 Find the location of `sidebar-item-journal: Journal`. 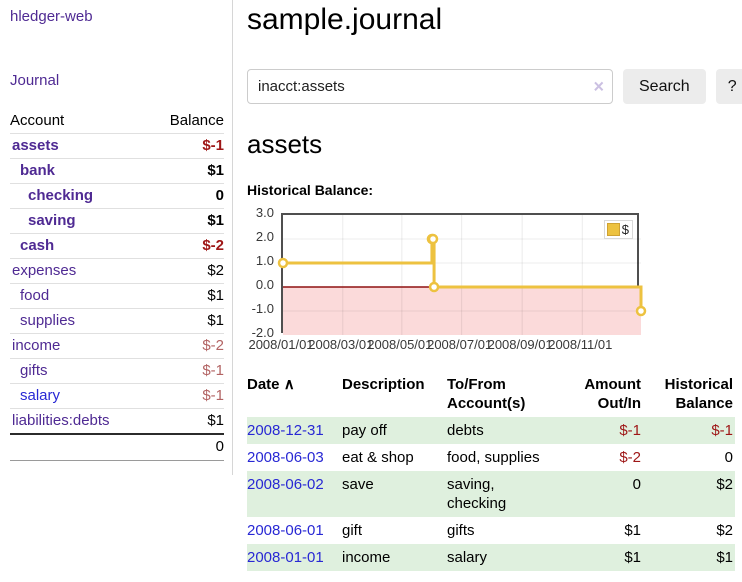

sidebar-item-journal: Journal is located at coordinates (35, 80).